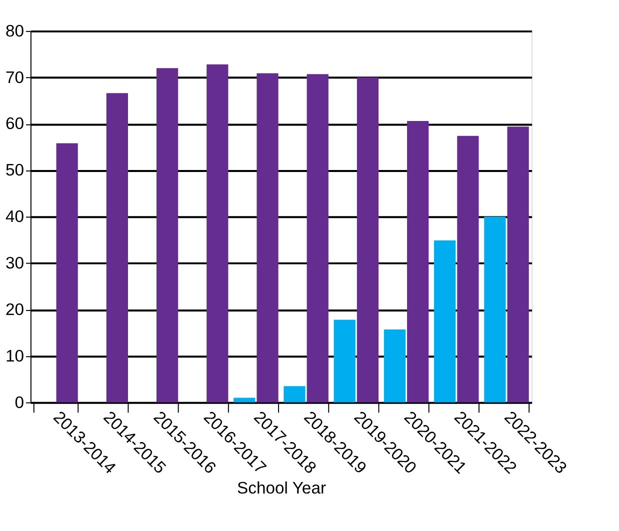  I want to click on y-tick-label: 60, so click(15, 124).